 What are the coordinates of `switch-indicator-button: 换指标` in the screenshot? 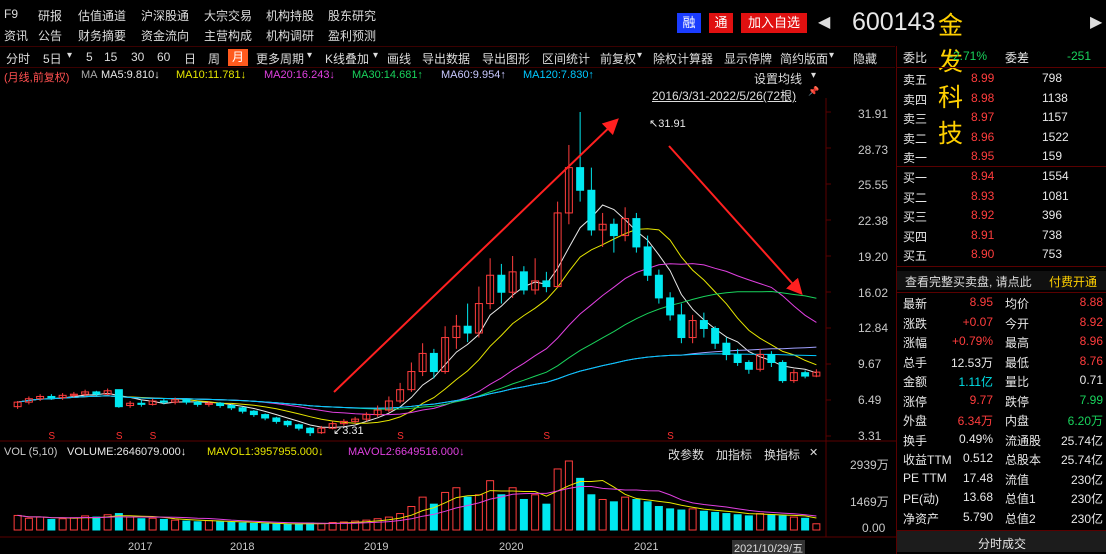 It's located at (782, 455).